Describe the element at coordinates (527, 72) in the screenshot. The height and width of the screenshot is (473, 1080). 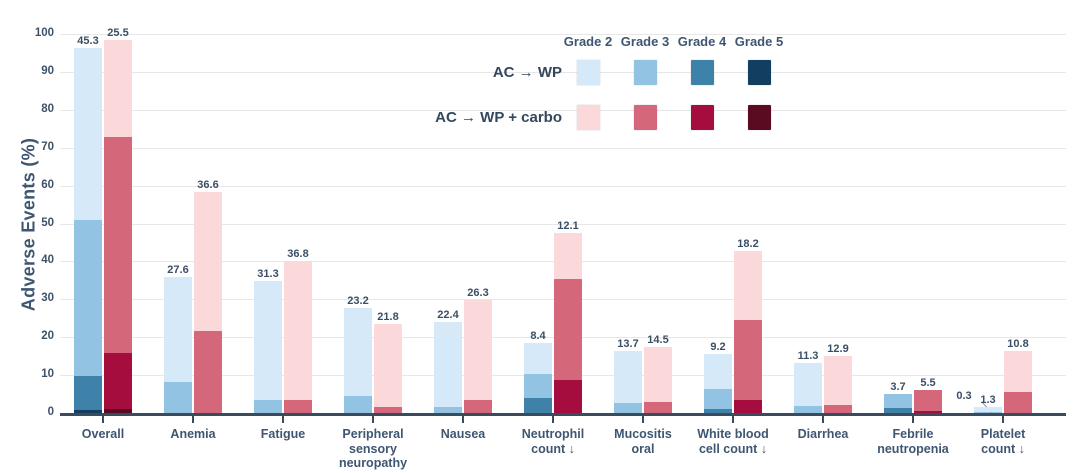
I see `legend-arm-label: AC → WP` at that location.